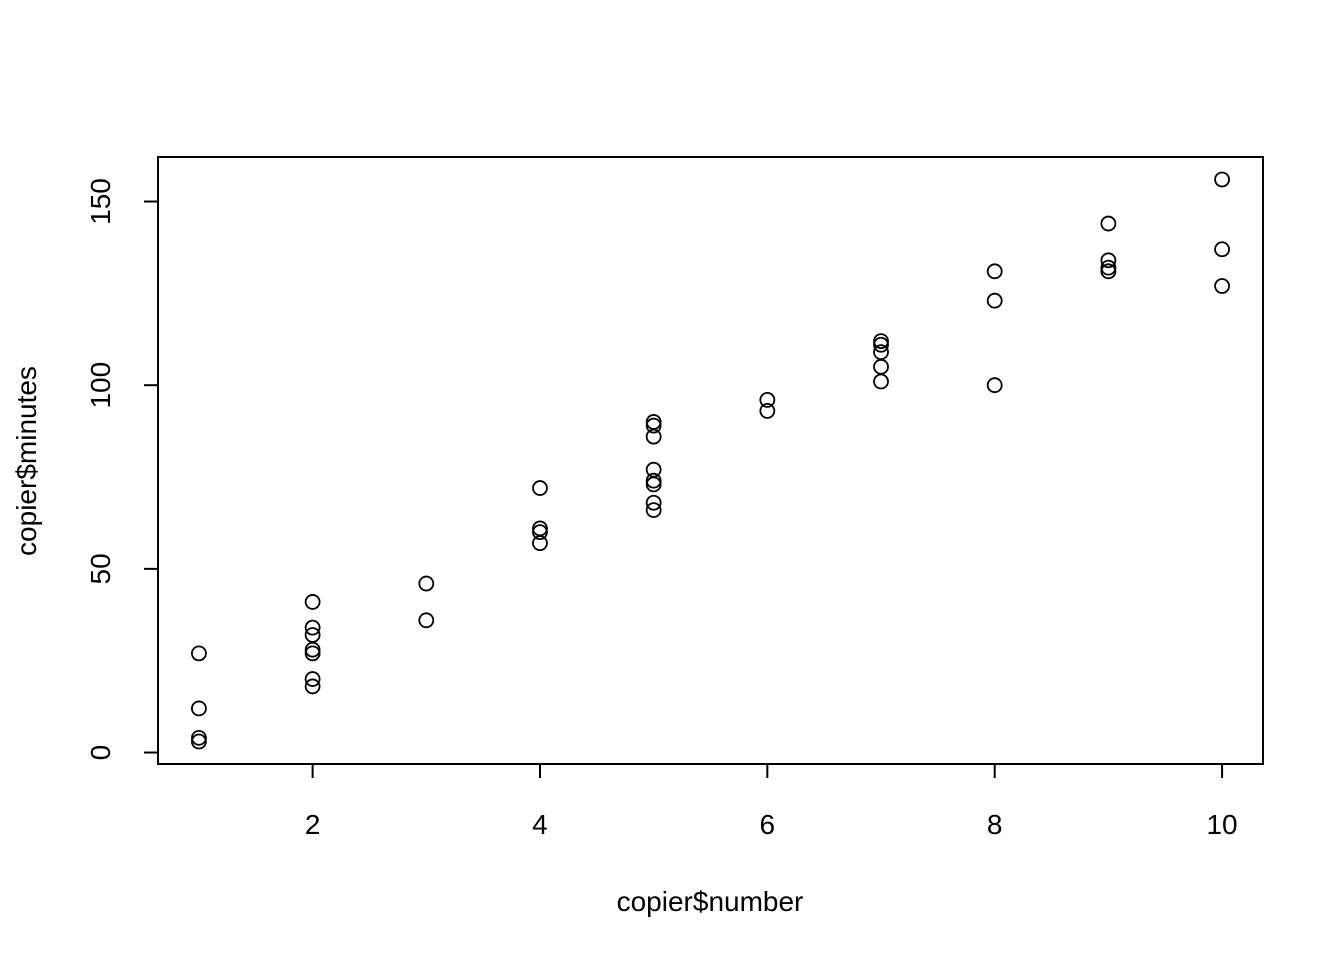  What do you see at coordinates (100, 753) in the screenshot?
I see `y-tick-label: 0` at bounding box center [100, 753].